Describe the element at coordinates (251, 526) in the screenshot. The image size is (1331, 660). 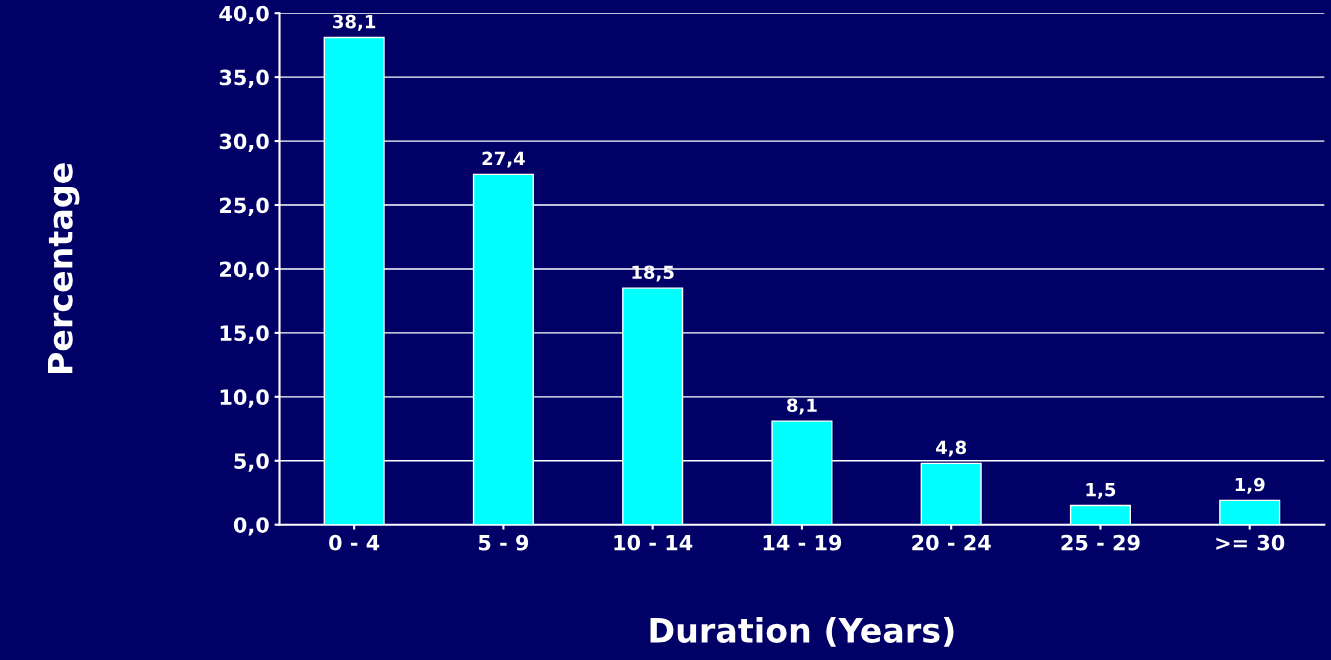
I see `y-tick-label: 0,0` at that location.